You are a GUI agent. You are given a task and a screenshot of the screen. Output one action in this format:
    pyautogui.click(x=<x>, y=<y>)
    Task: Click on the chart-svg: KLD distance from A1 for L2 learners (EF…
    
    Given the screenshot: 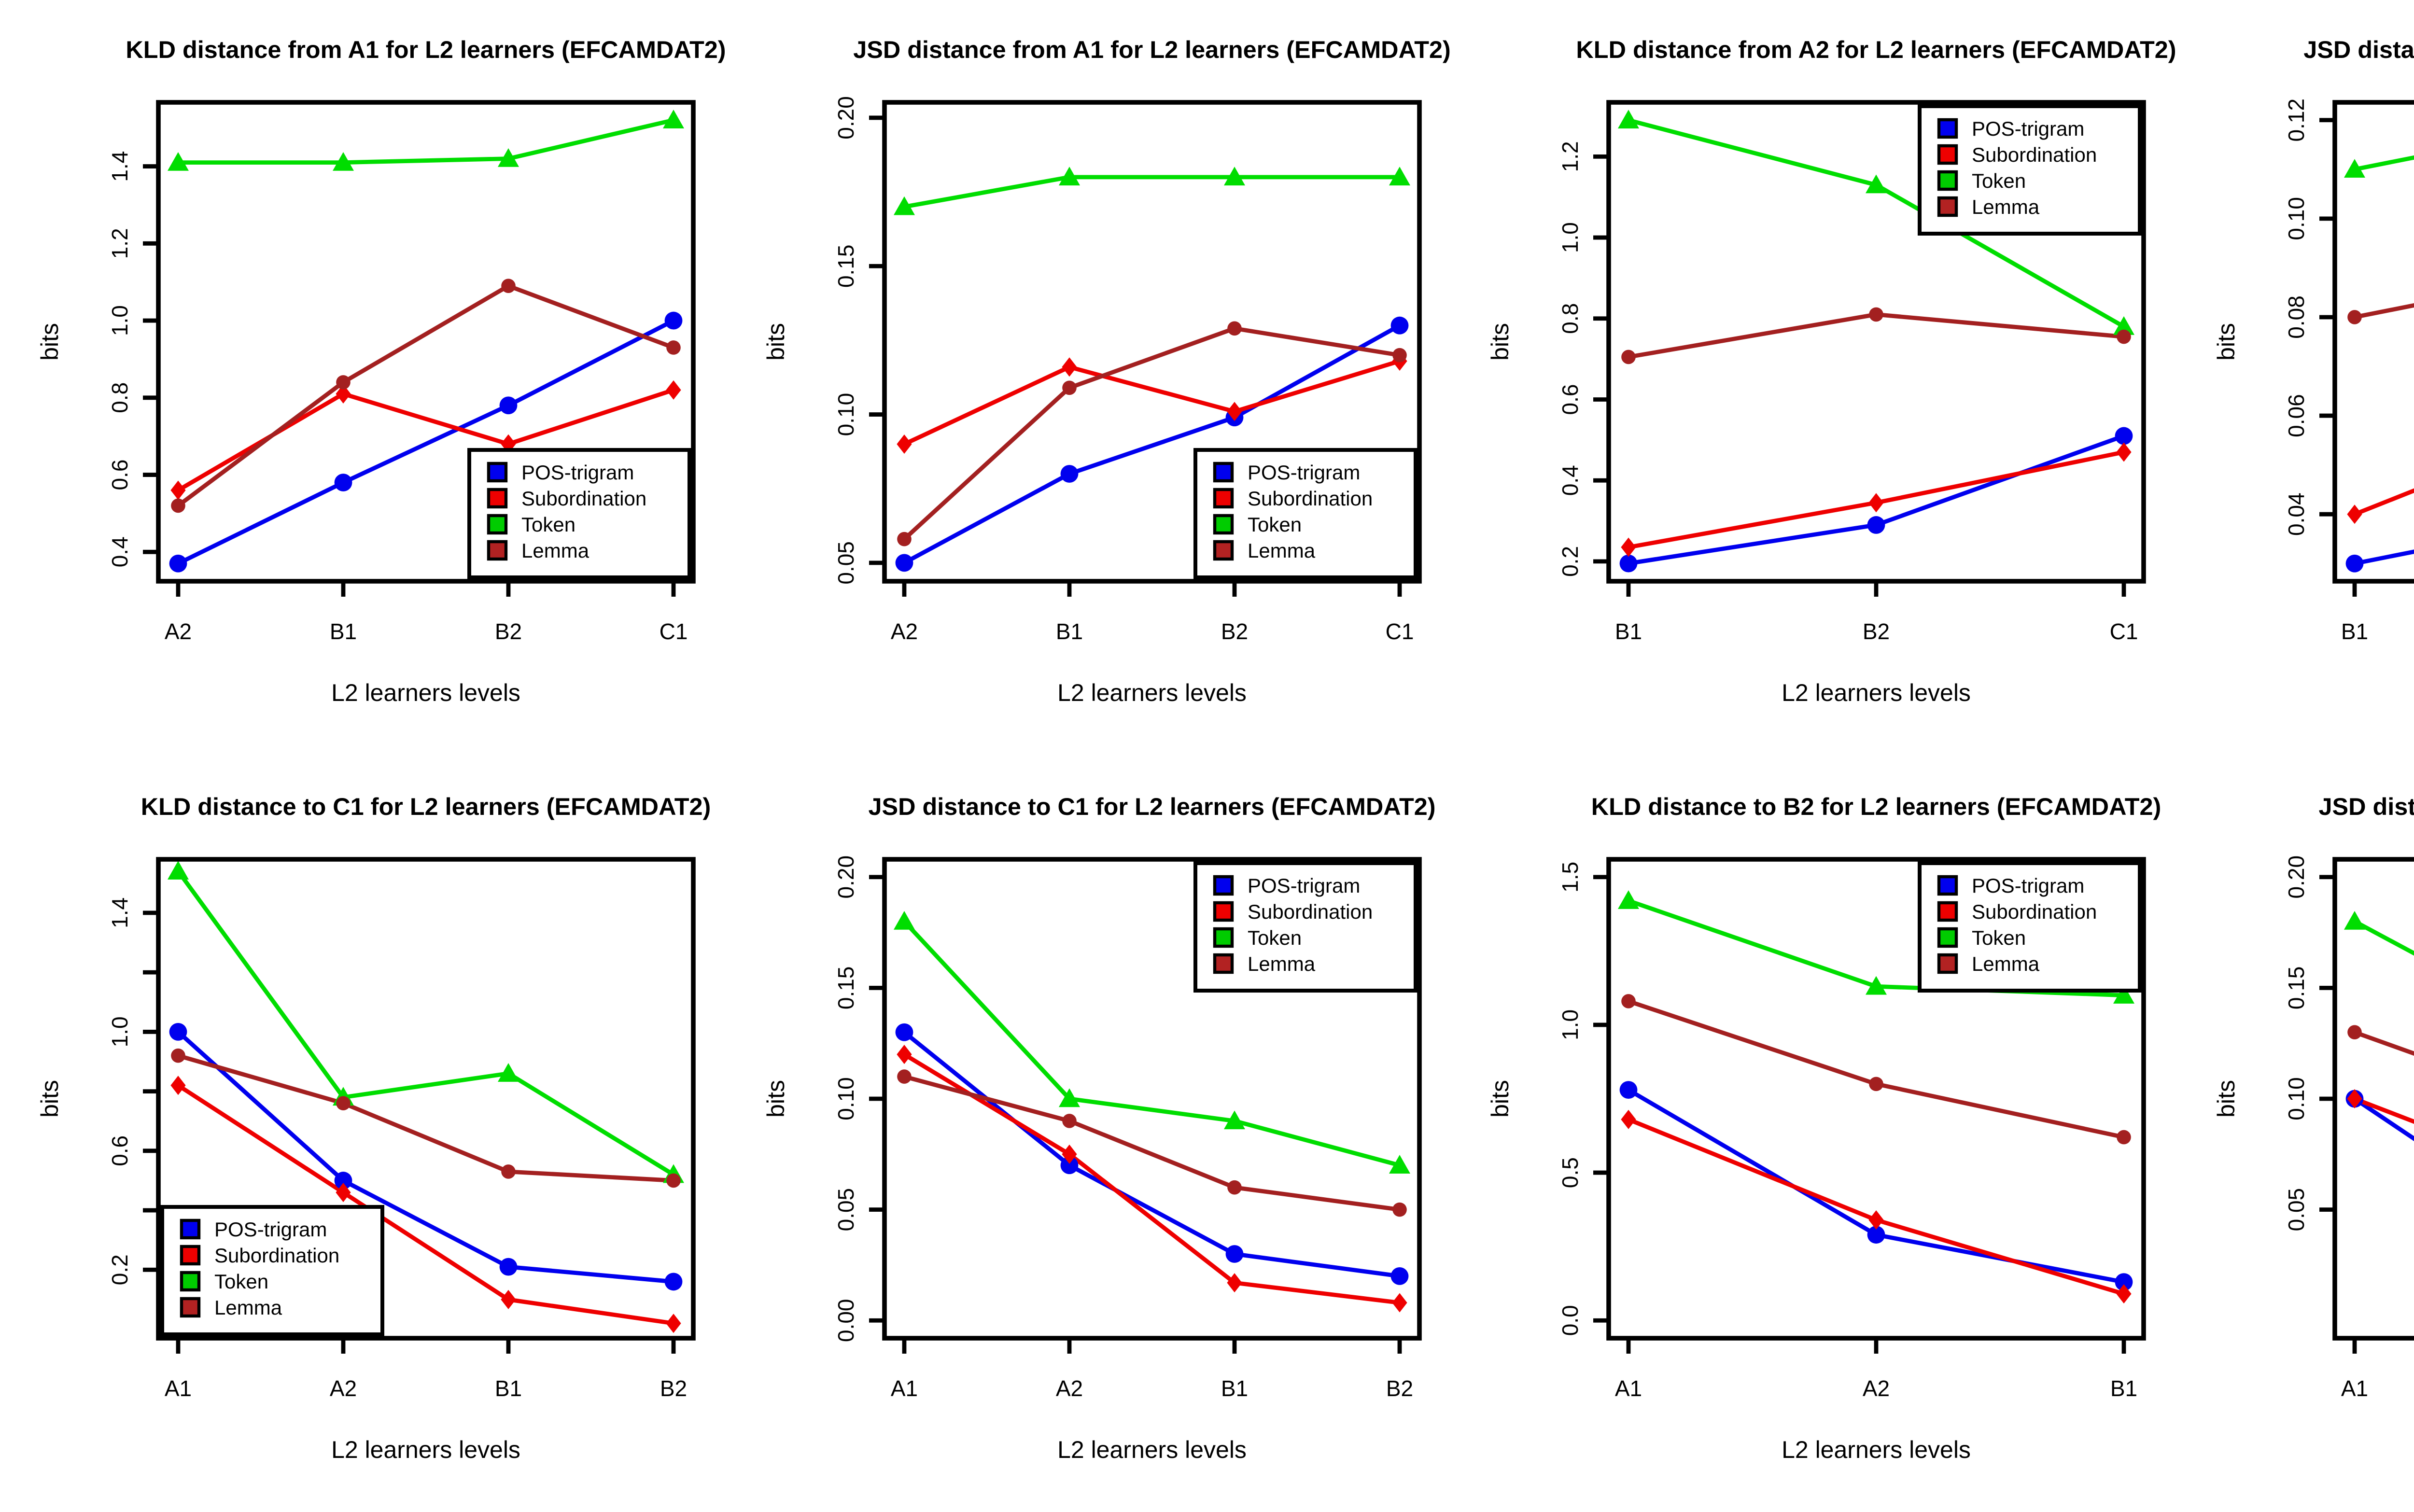 What is the action you would take?
    pyautogui.click(x=381, y=371)
    